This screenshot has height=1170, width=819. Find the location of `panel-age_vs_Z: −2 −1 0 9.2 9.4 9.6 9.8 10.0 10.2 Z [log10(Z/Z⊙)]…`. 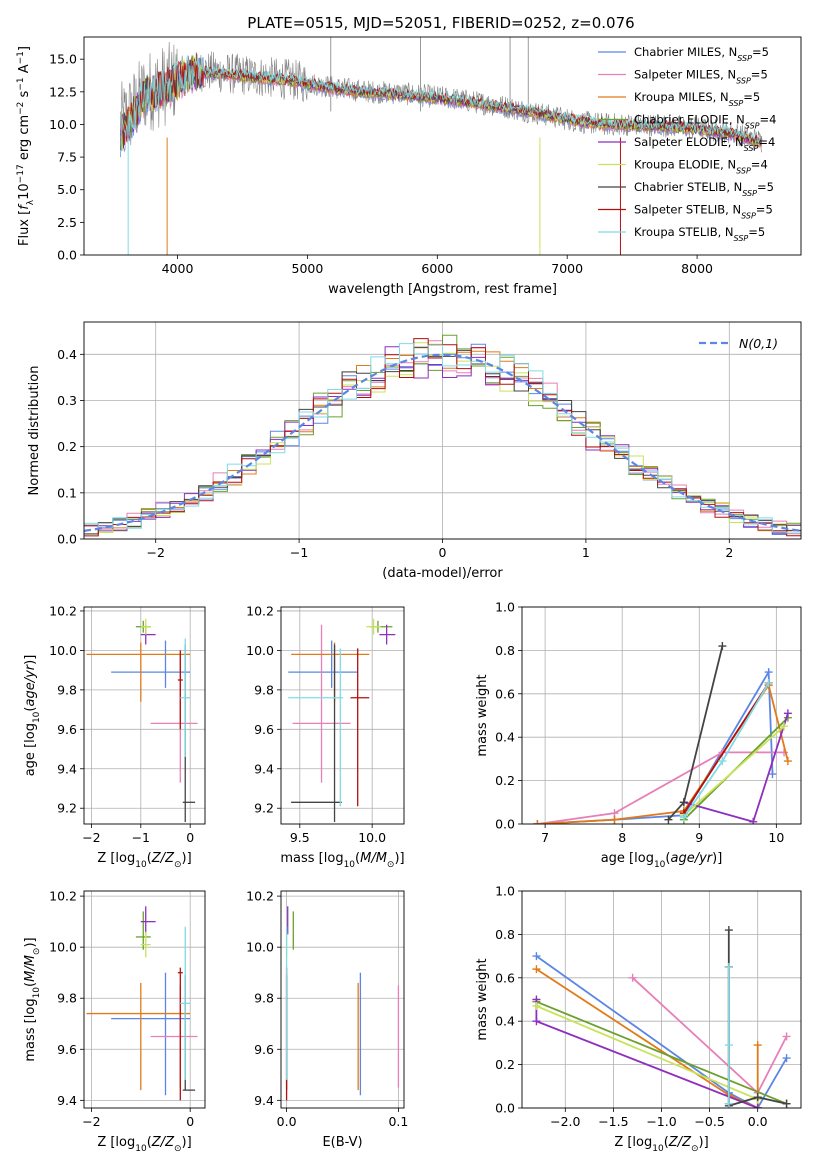

panel-age_vs_Z: −2 −1 0 9.2 9.4 9.6 9.8 10.0 10.2 Z [log10(Z/Z⊙)]… is located at coordinates (114, 736).